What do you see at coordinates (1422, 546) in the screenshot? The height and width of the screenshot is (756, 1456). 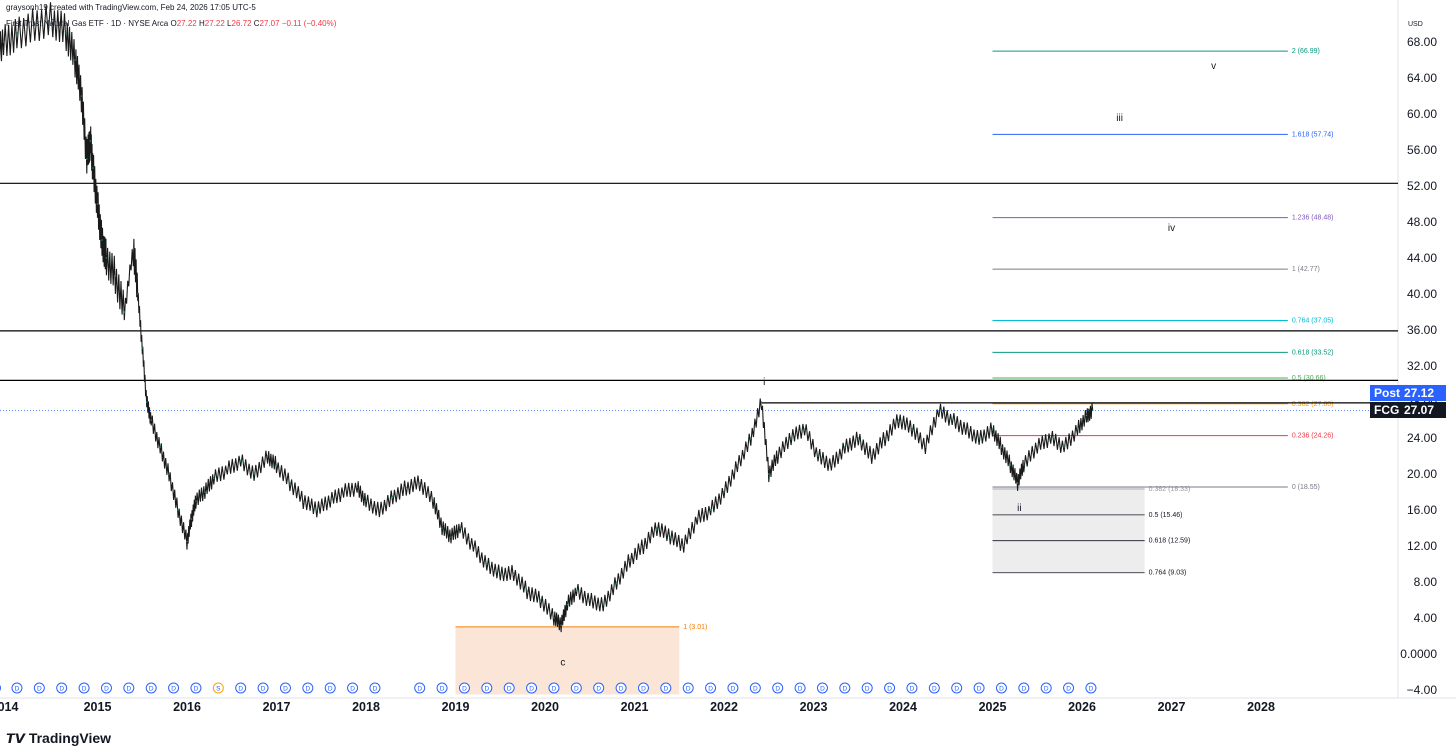 I see `y-tick-label: 12.00` at bounding box center [1422, 546].